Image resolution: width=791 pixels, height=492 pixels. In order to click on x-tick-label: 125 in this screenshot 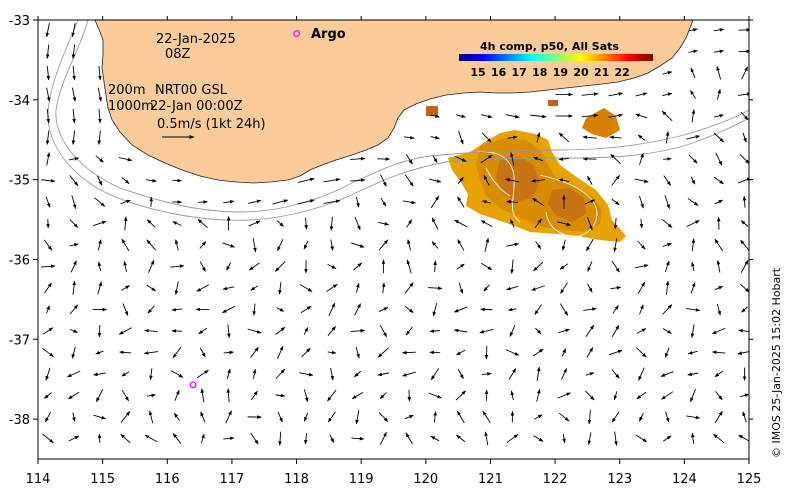, I will do `click(749, 479)`.